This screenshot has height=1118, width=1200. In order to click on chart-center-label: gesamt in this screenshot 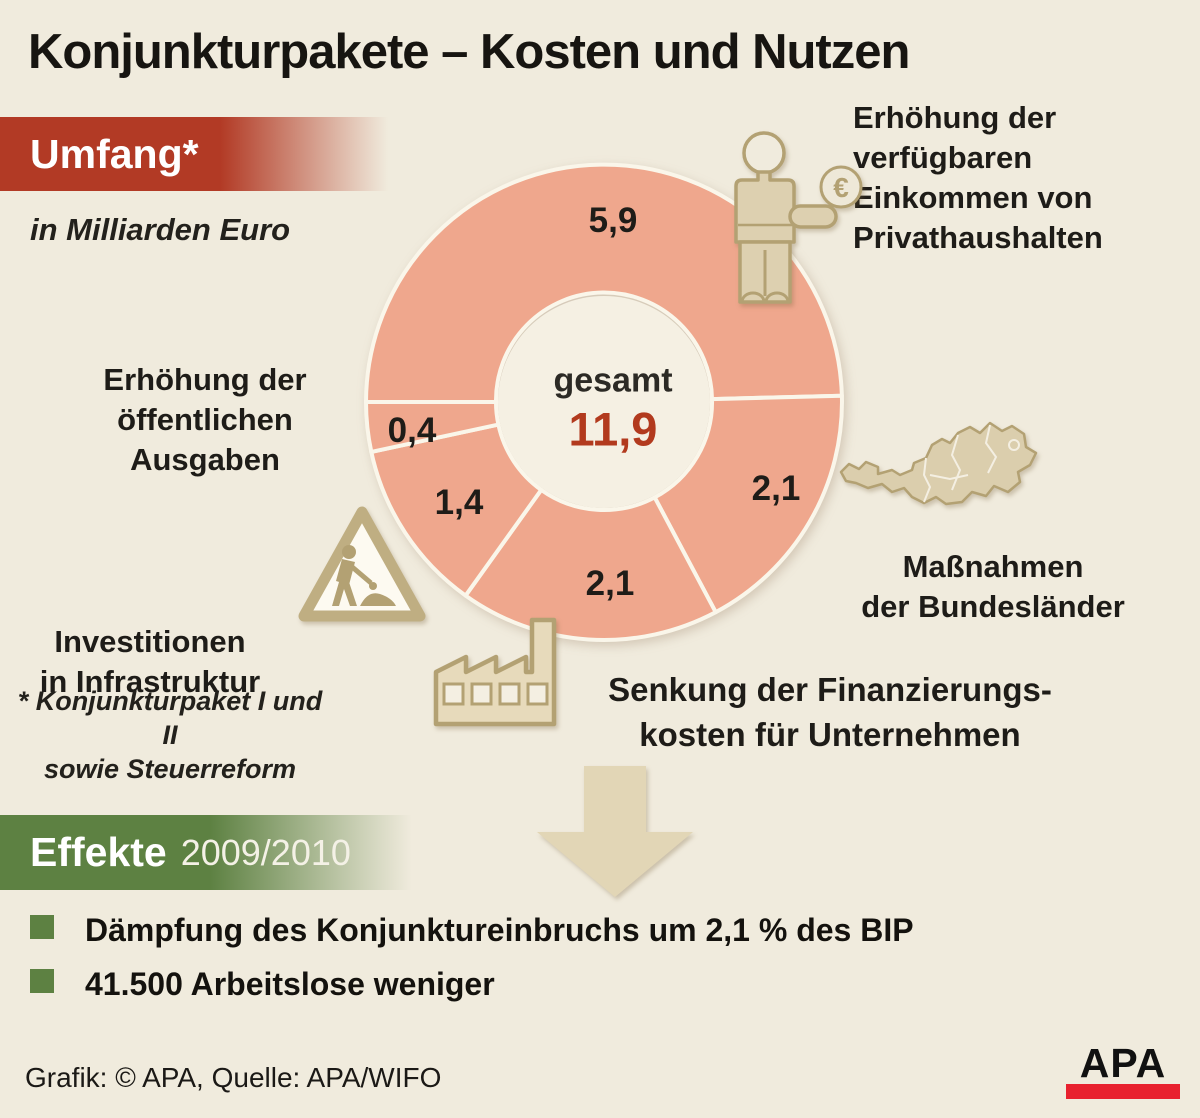, I will do `click(613, 380)`.